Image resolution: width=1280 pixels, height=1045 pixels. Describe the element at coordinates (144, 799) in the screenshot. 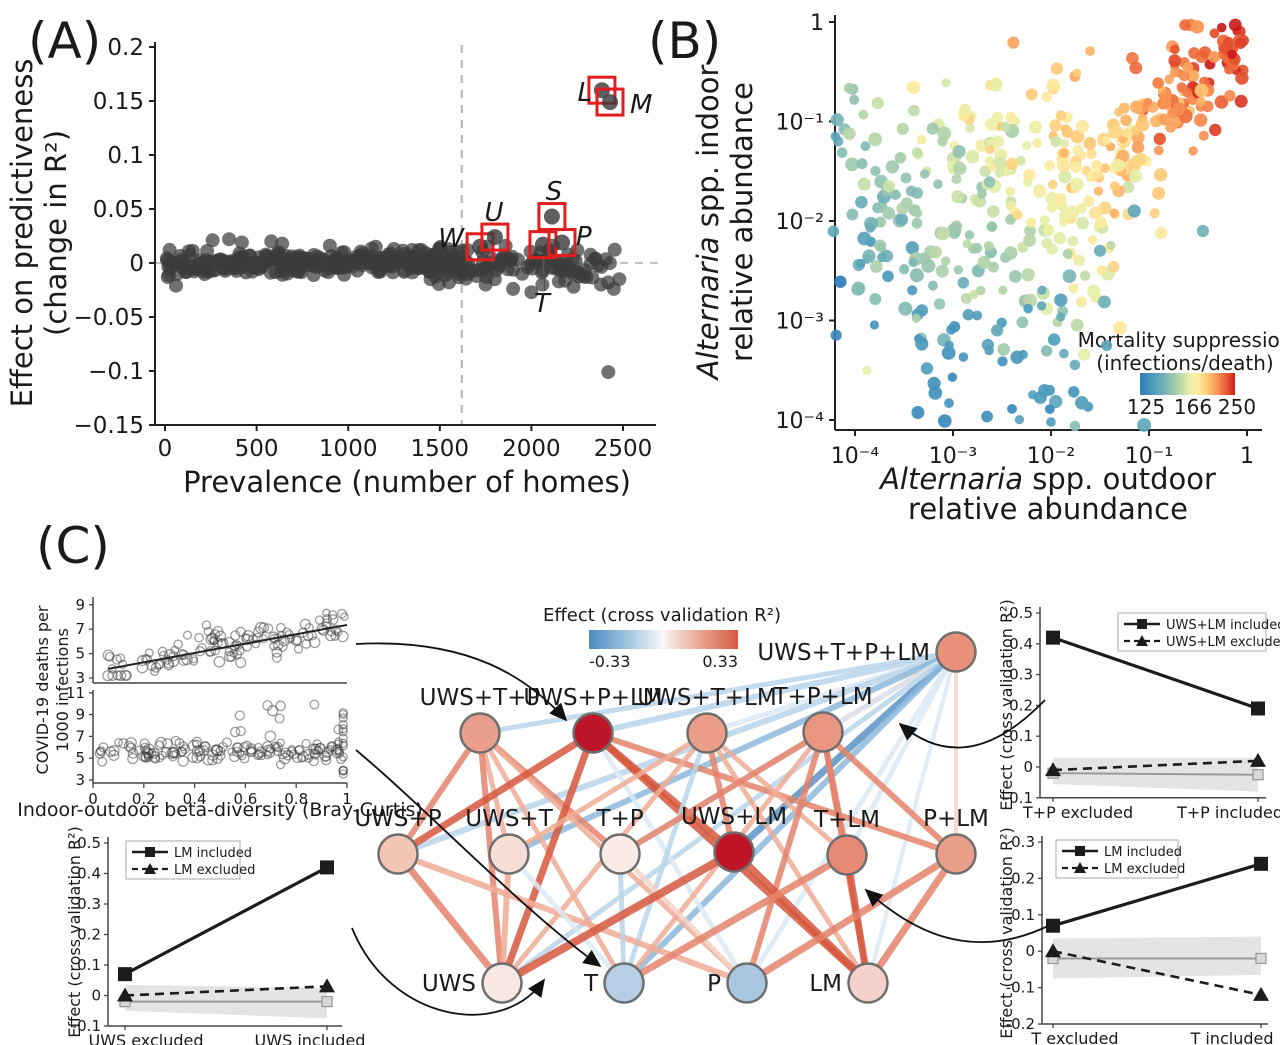

I see `x-tick-label: 0.2` at that location.